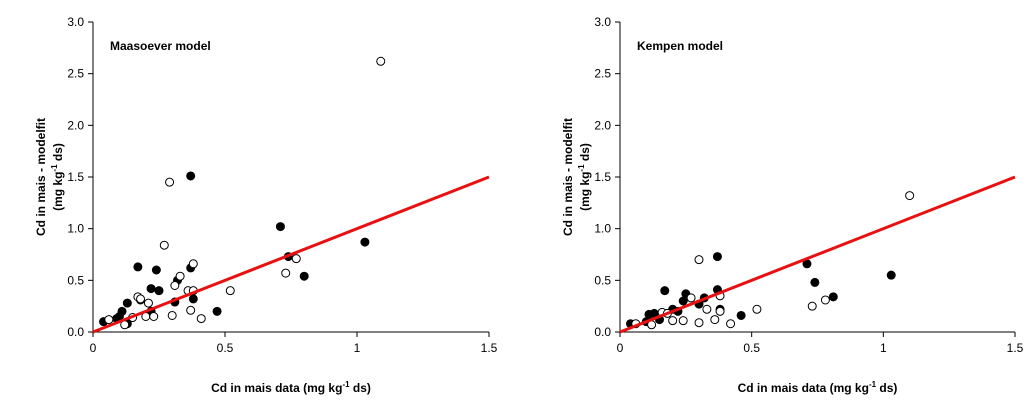  Describe the element at coordinates (680, 46) in the screenshot. I see `chart-title: Kempen model` at that location.